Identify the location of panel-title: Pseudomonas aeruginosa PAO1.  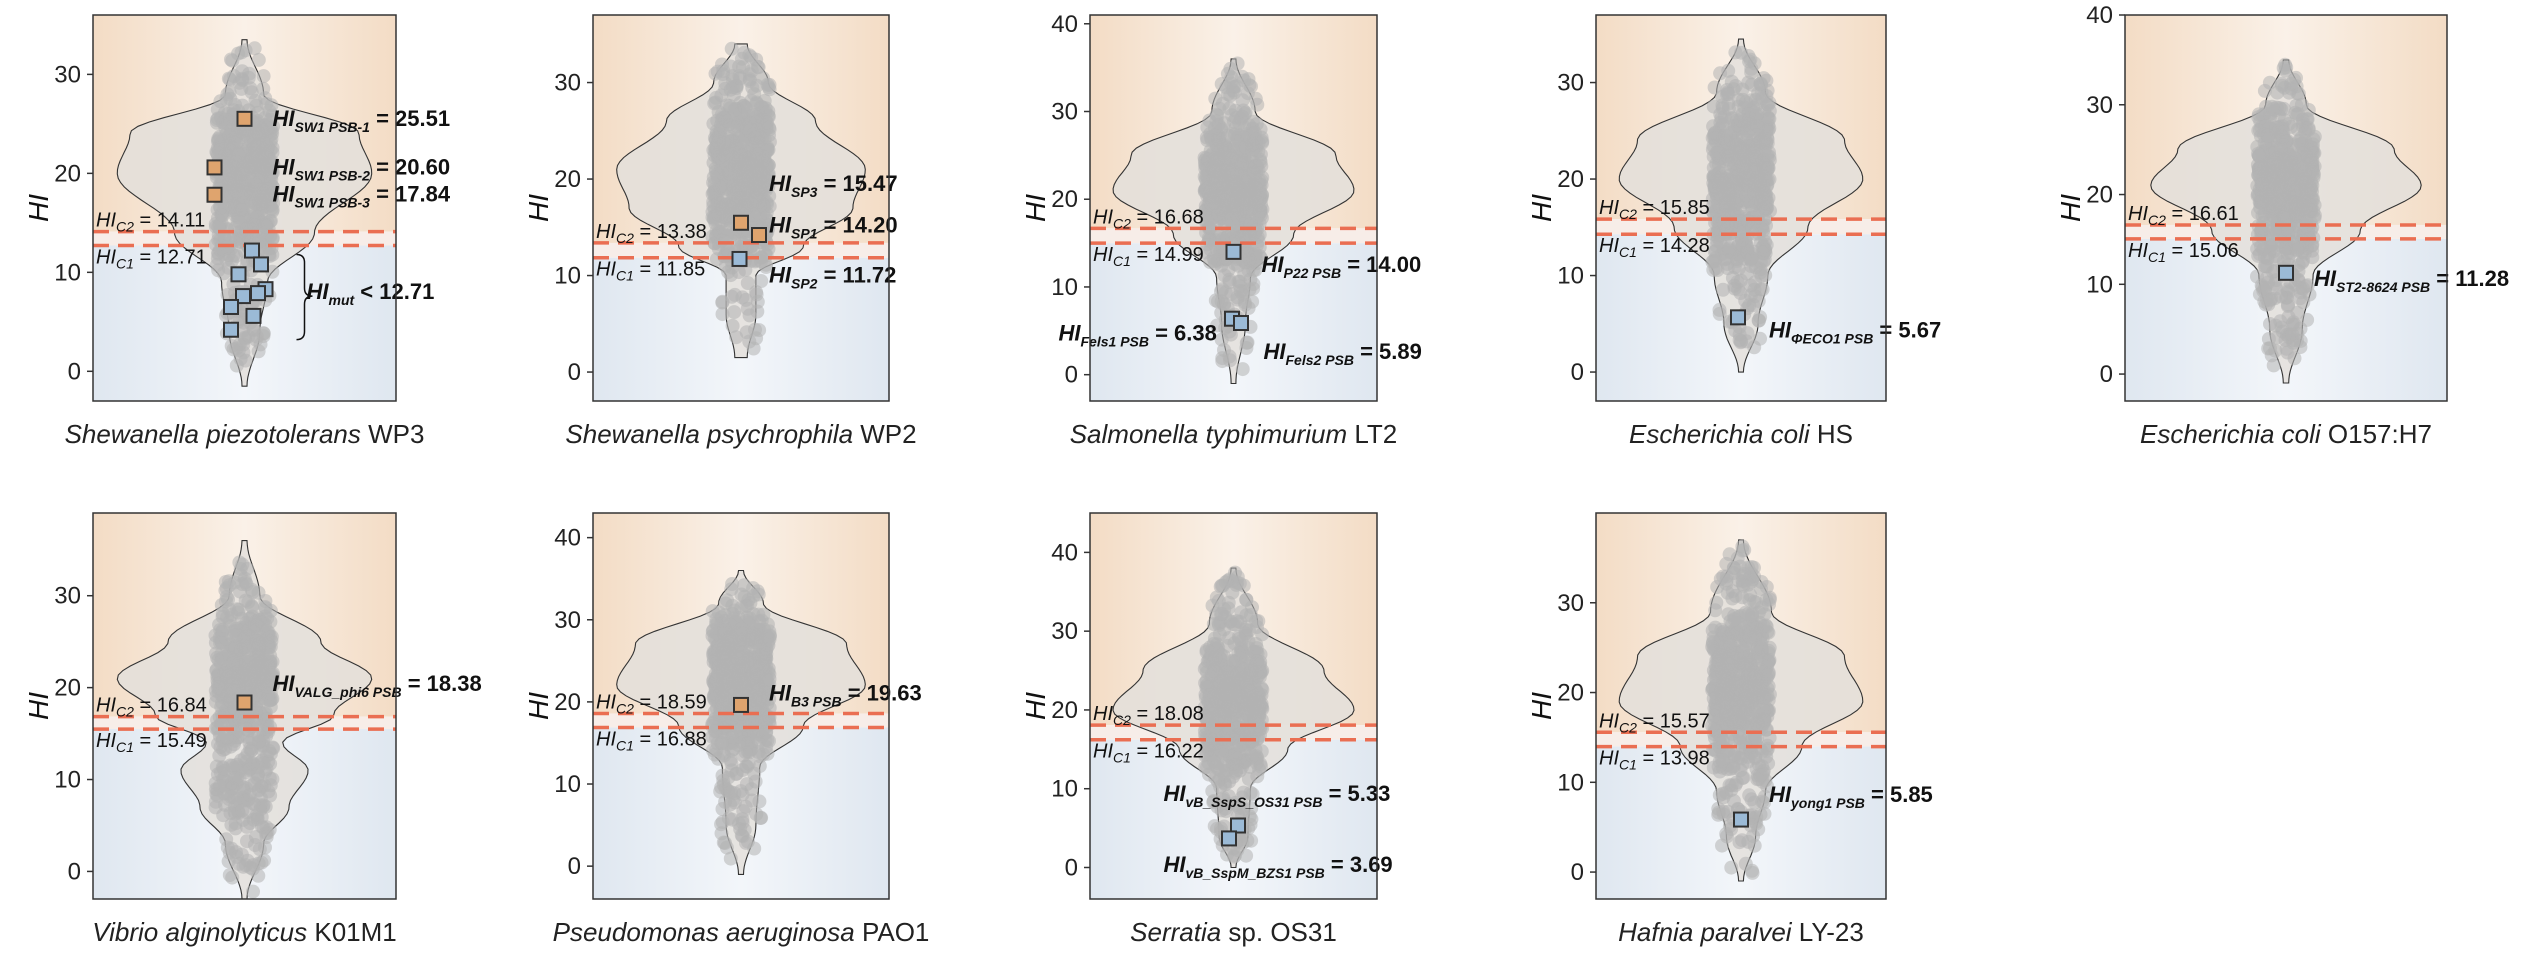
(741, 932).